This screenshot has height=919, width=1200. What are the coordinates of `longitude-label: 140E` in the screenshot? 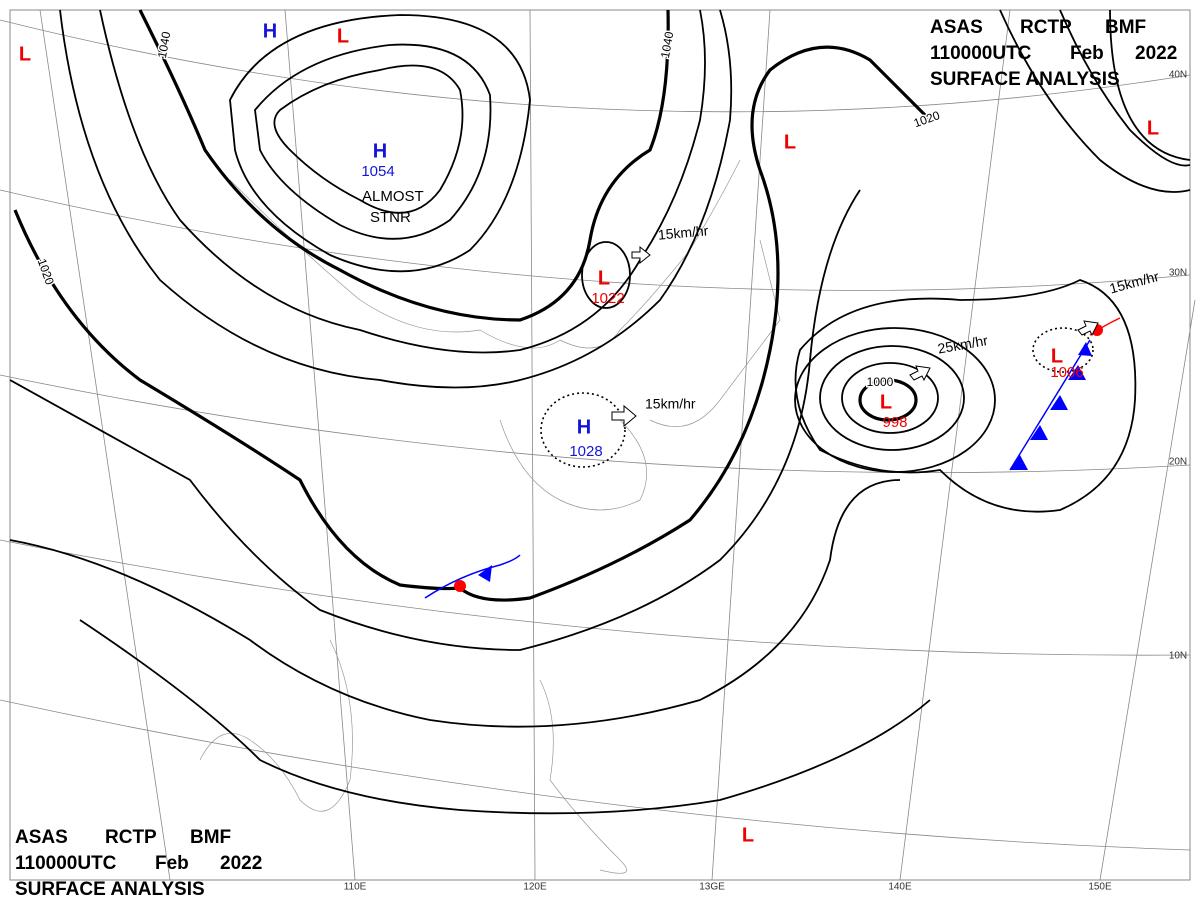 It's located at (900, 887).